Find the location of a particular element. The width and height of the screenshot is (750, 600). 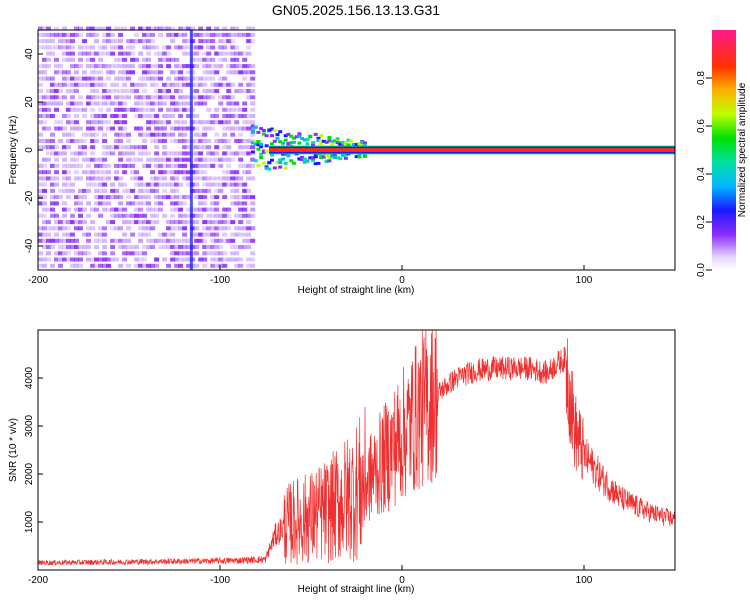

y-tick-label: 2000 is located at coordinates (29, 473).